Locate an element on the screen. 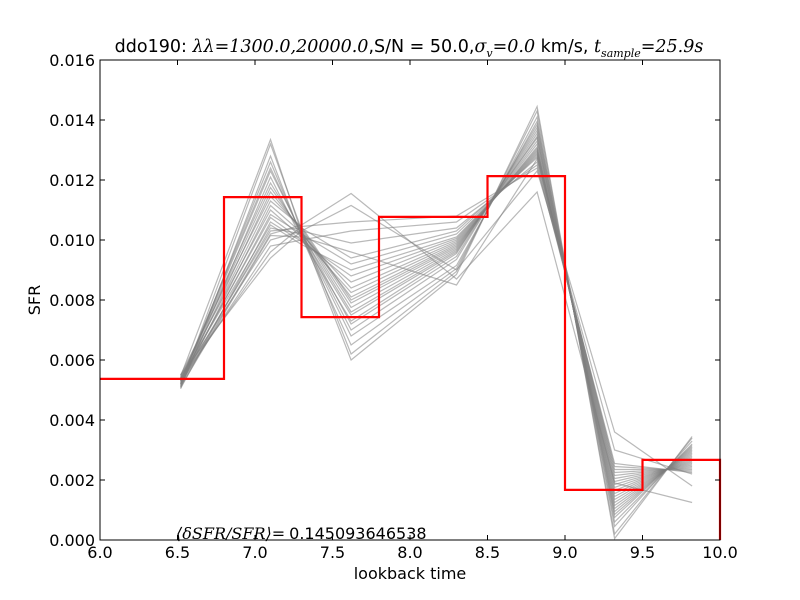  title-sigma-sub: v is located at coordinates (489, 53).